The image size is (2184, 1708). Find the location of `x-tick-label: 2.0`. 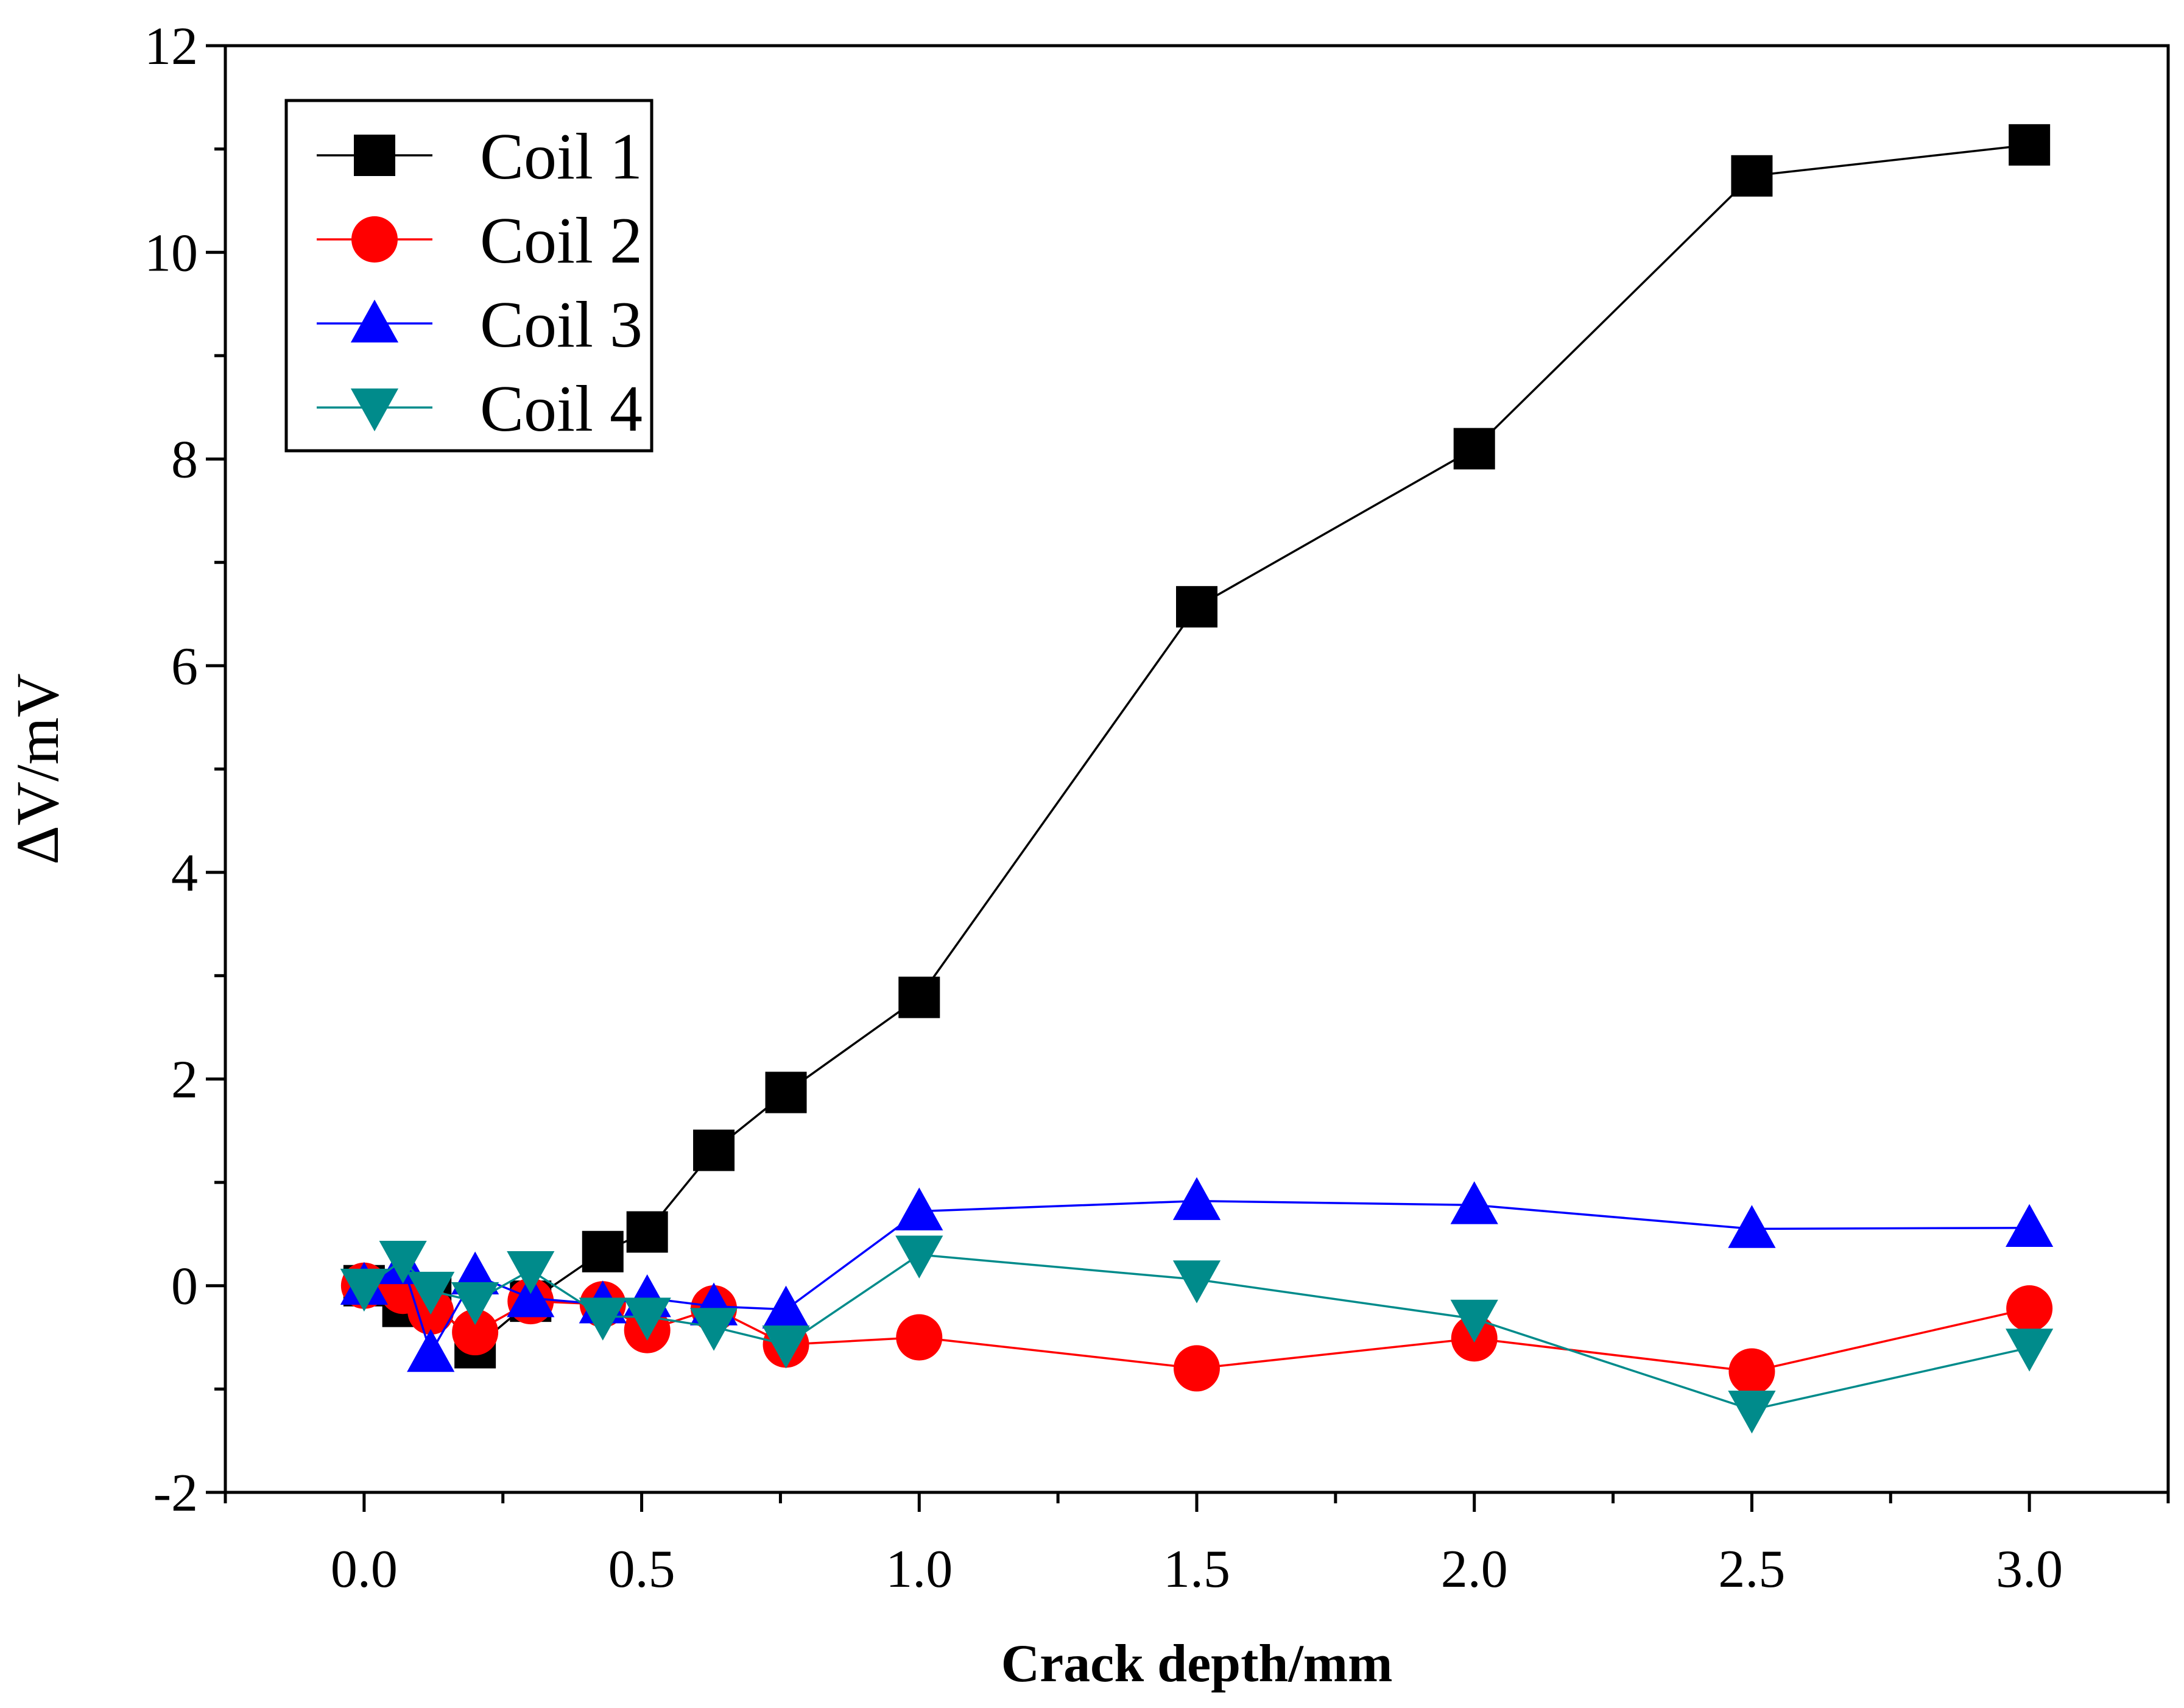

x-tick-label: 2.0 is located at coordinates (1474, 1569).